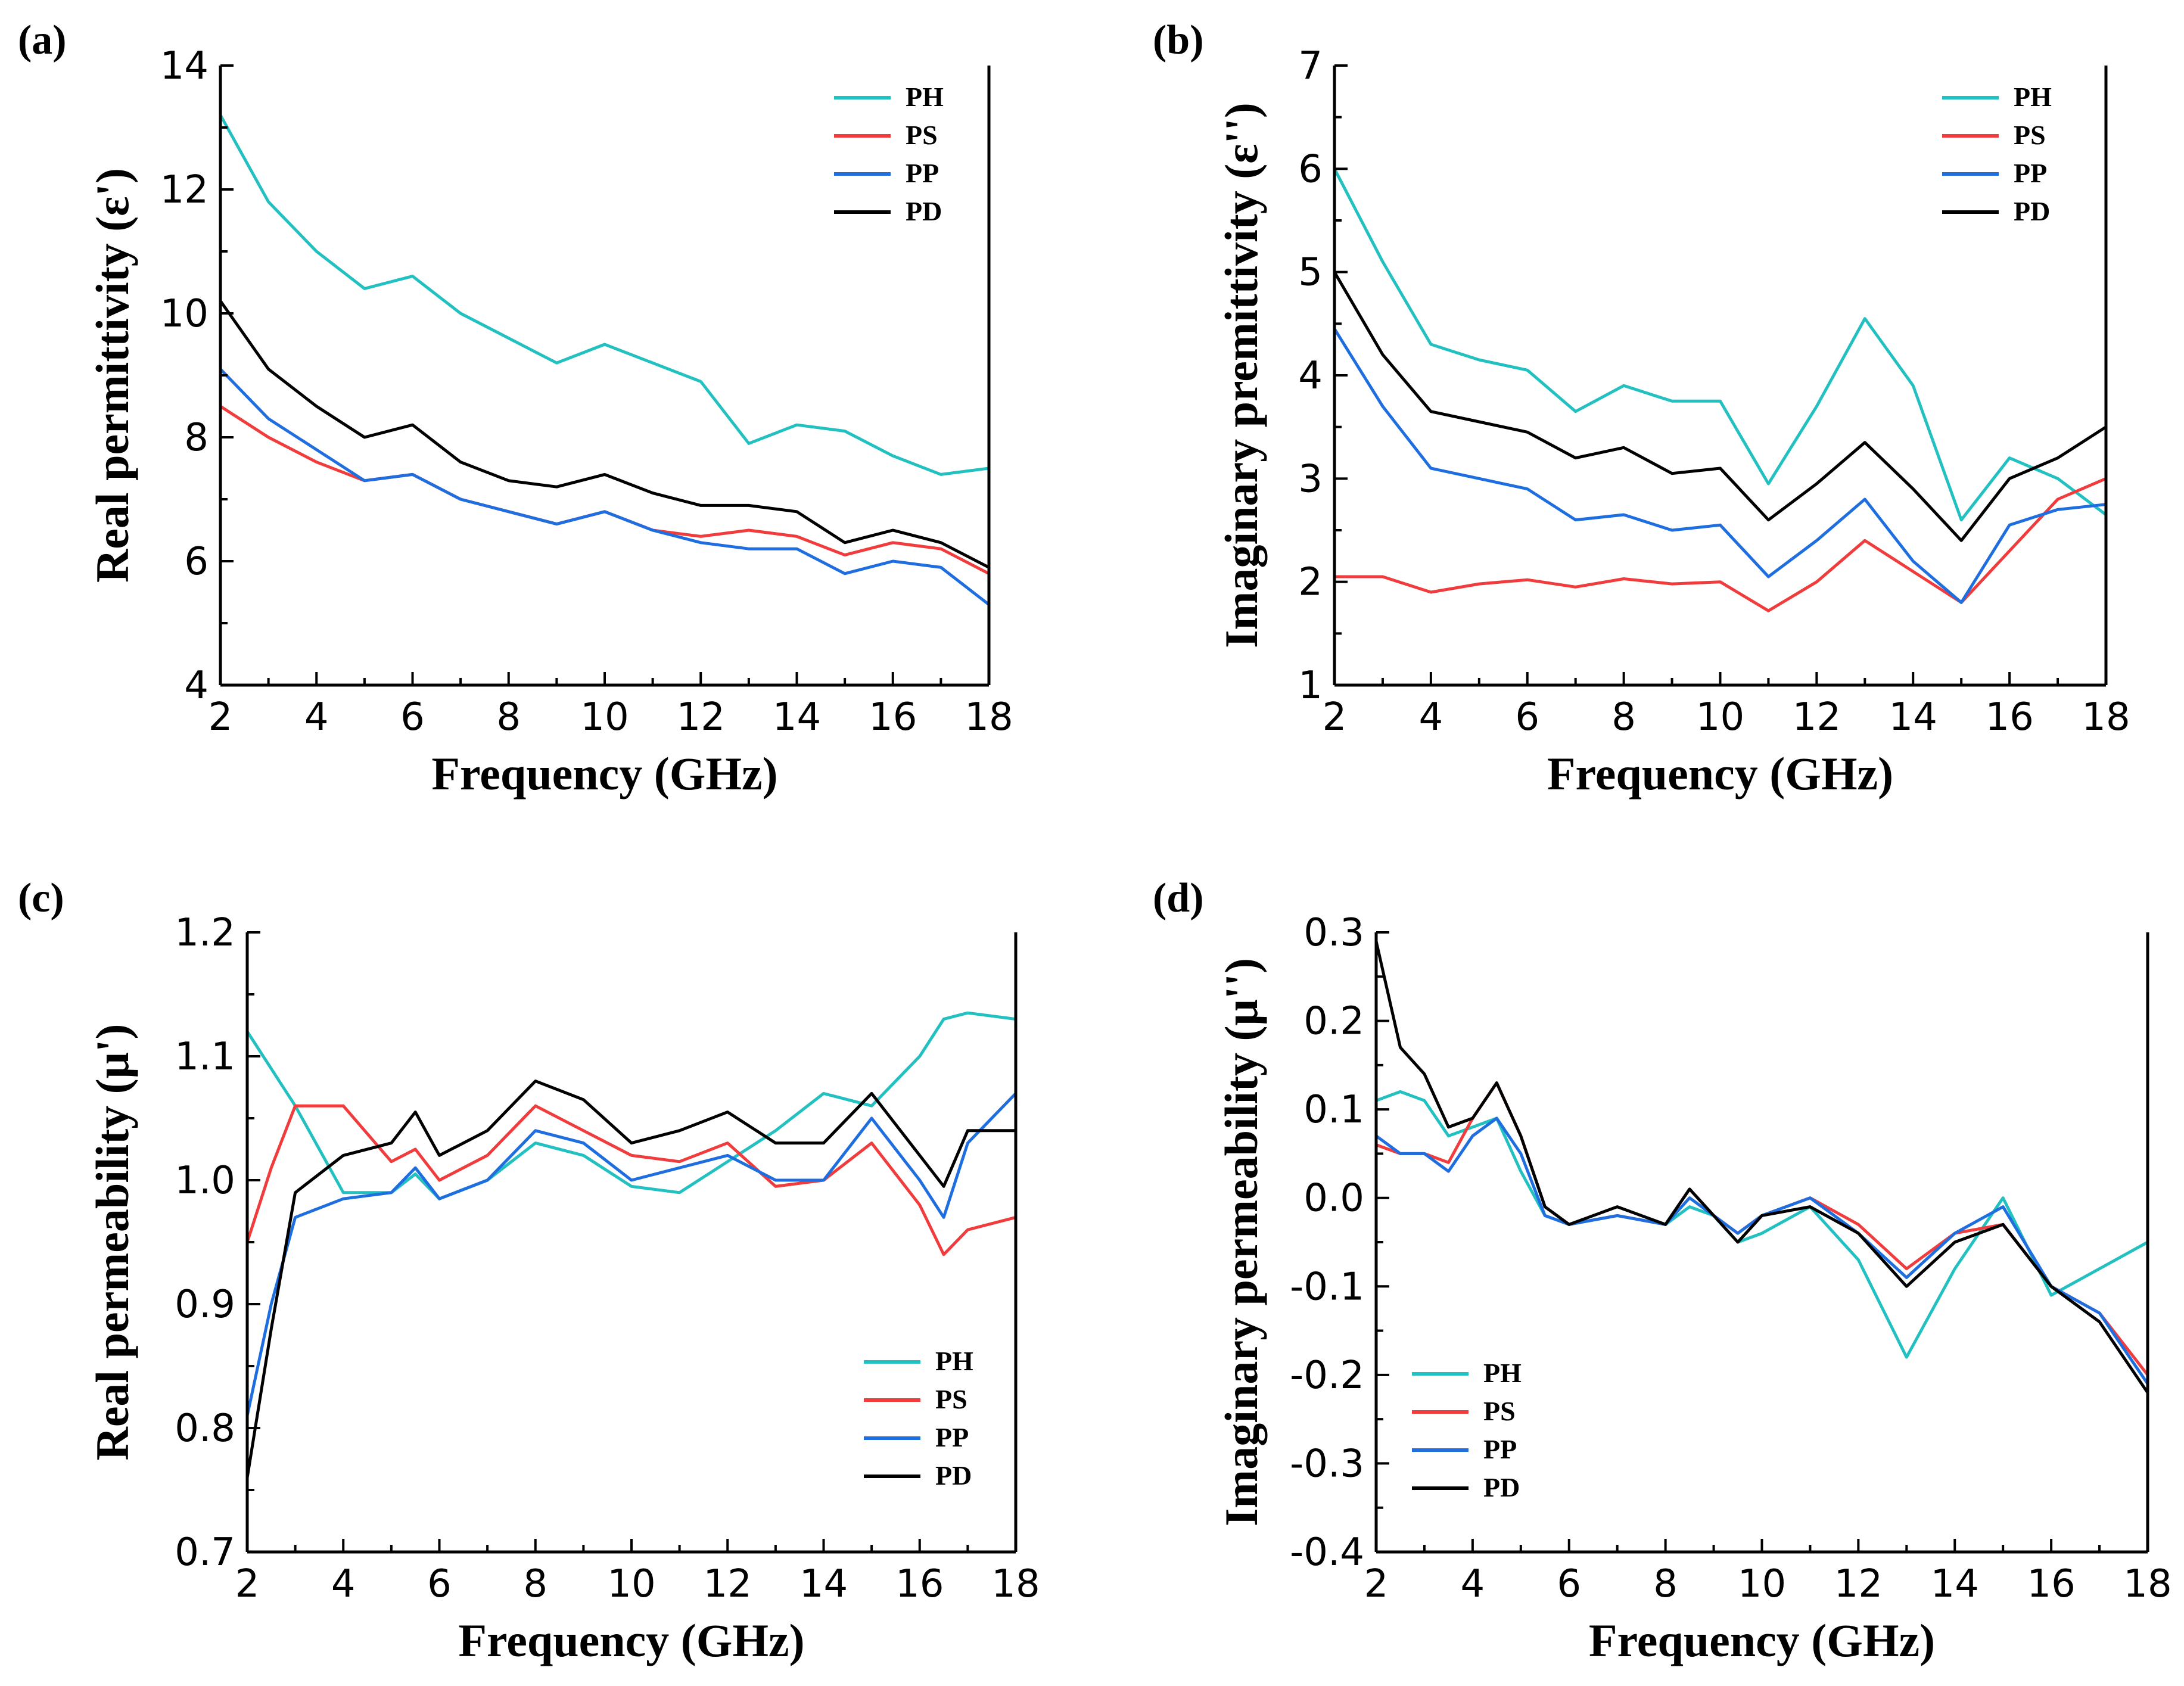 The width and height of the screenshot is (2184, 1686). What do you see at coordinates (184, 190) in the screenshot?
I see `y-tick-label: 12` at bounding box center [184, 190].